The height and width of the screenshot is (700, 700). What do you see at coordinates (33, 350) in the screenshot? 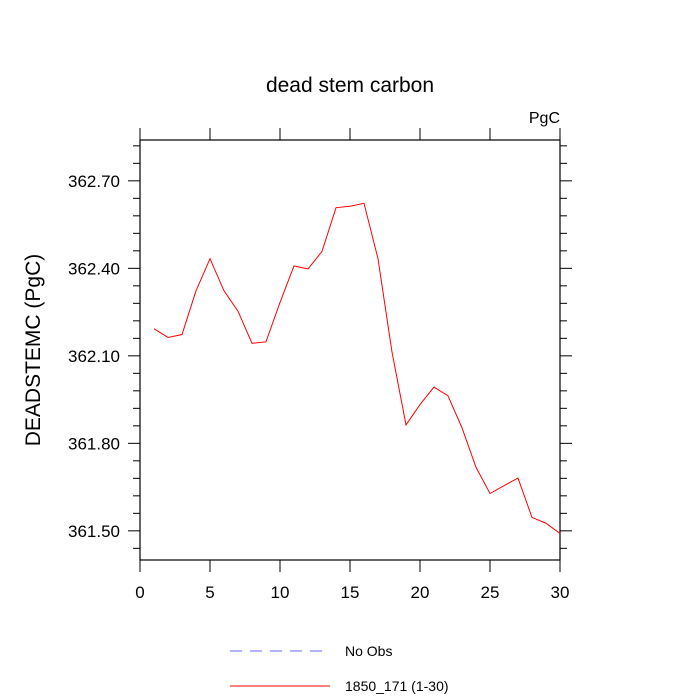
I see `y-axis-label: DEADSTEMC (PgC)` at bounding box center [33, 350].